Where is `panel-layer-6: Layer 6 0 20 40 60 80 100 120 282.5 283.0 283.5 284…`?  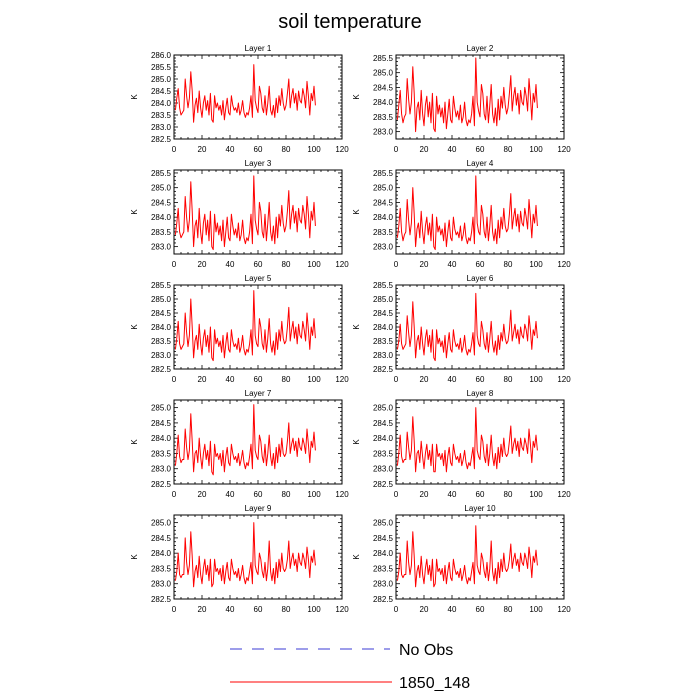 panel-layer-6: Layer 6 0 20 40 60 80 100 120 282.5 283.0 283.5 284… is located at coordinates (461, 329).